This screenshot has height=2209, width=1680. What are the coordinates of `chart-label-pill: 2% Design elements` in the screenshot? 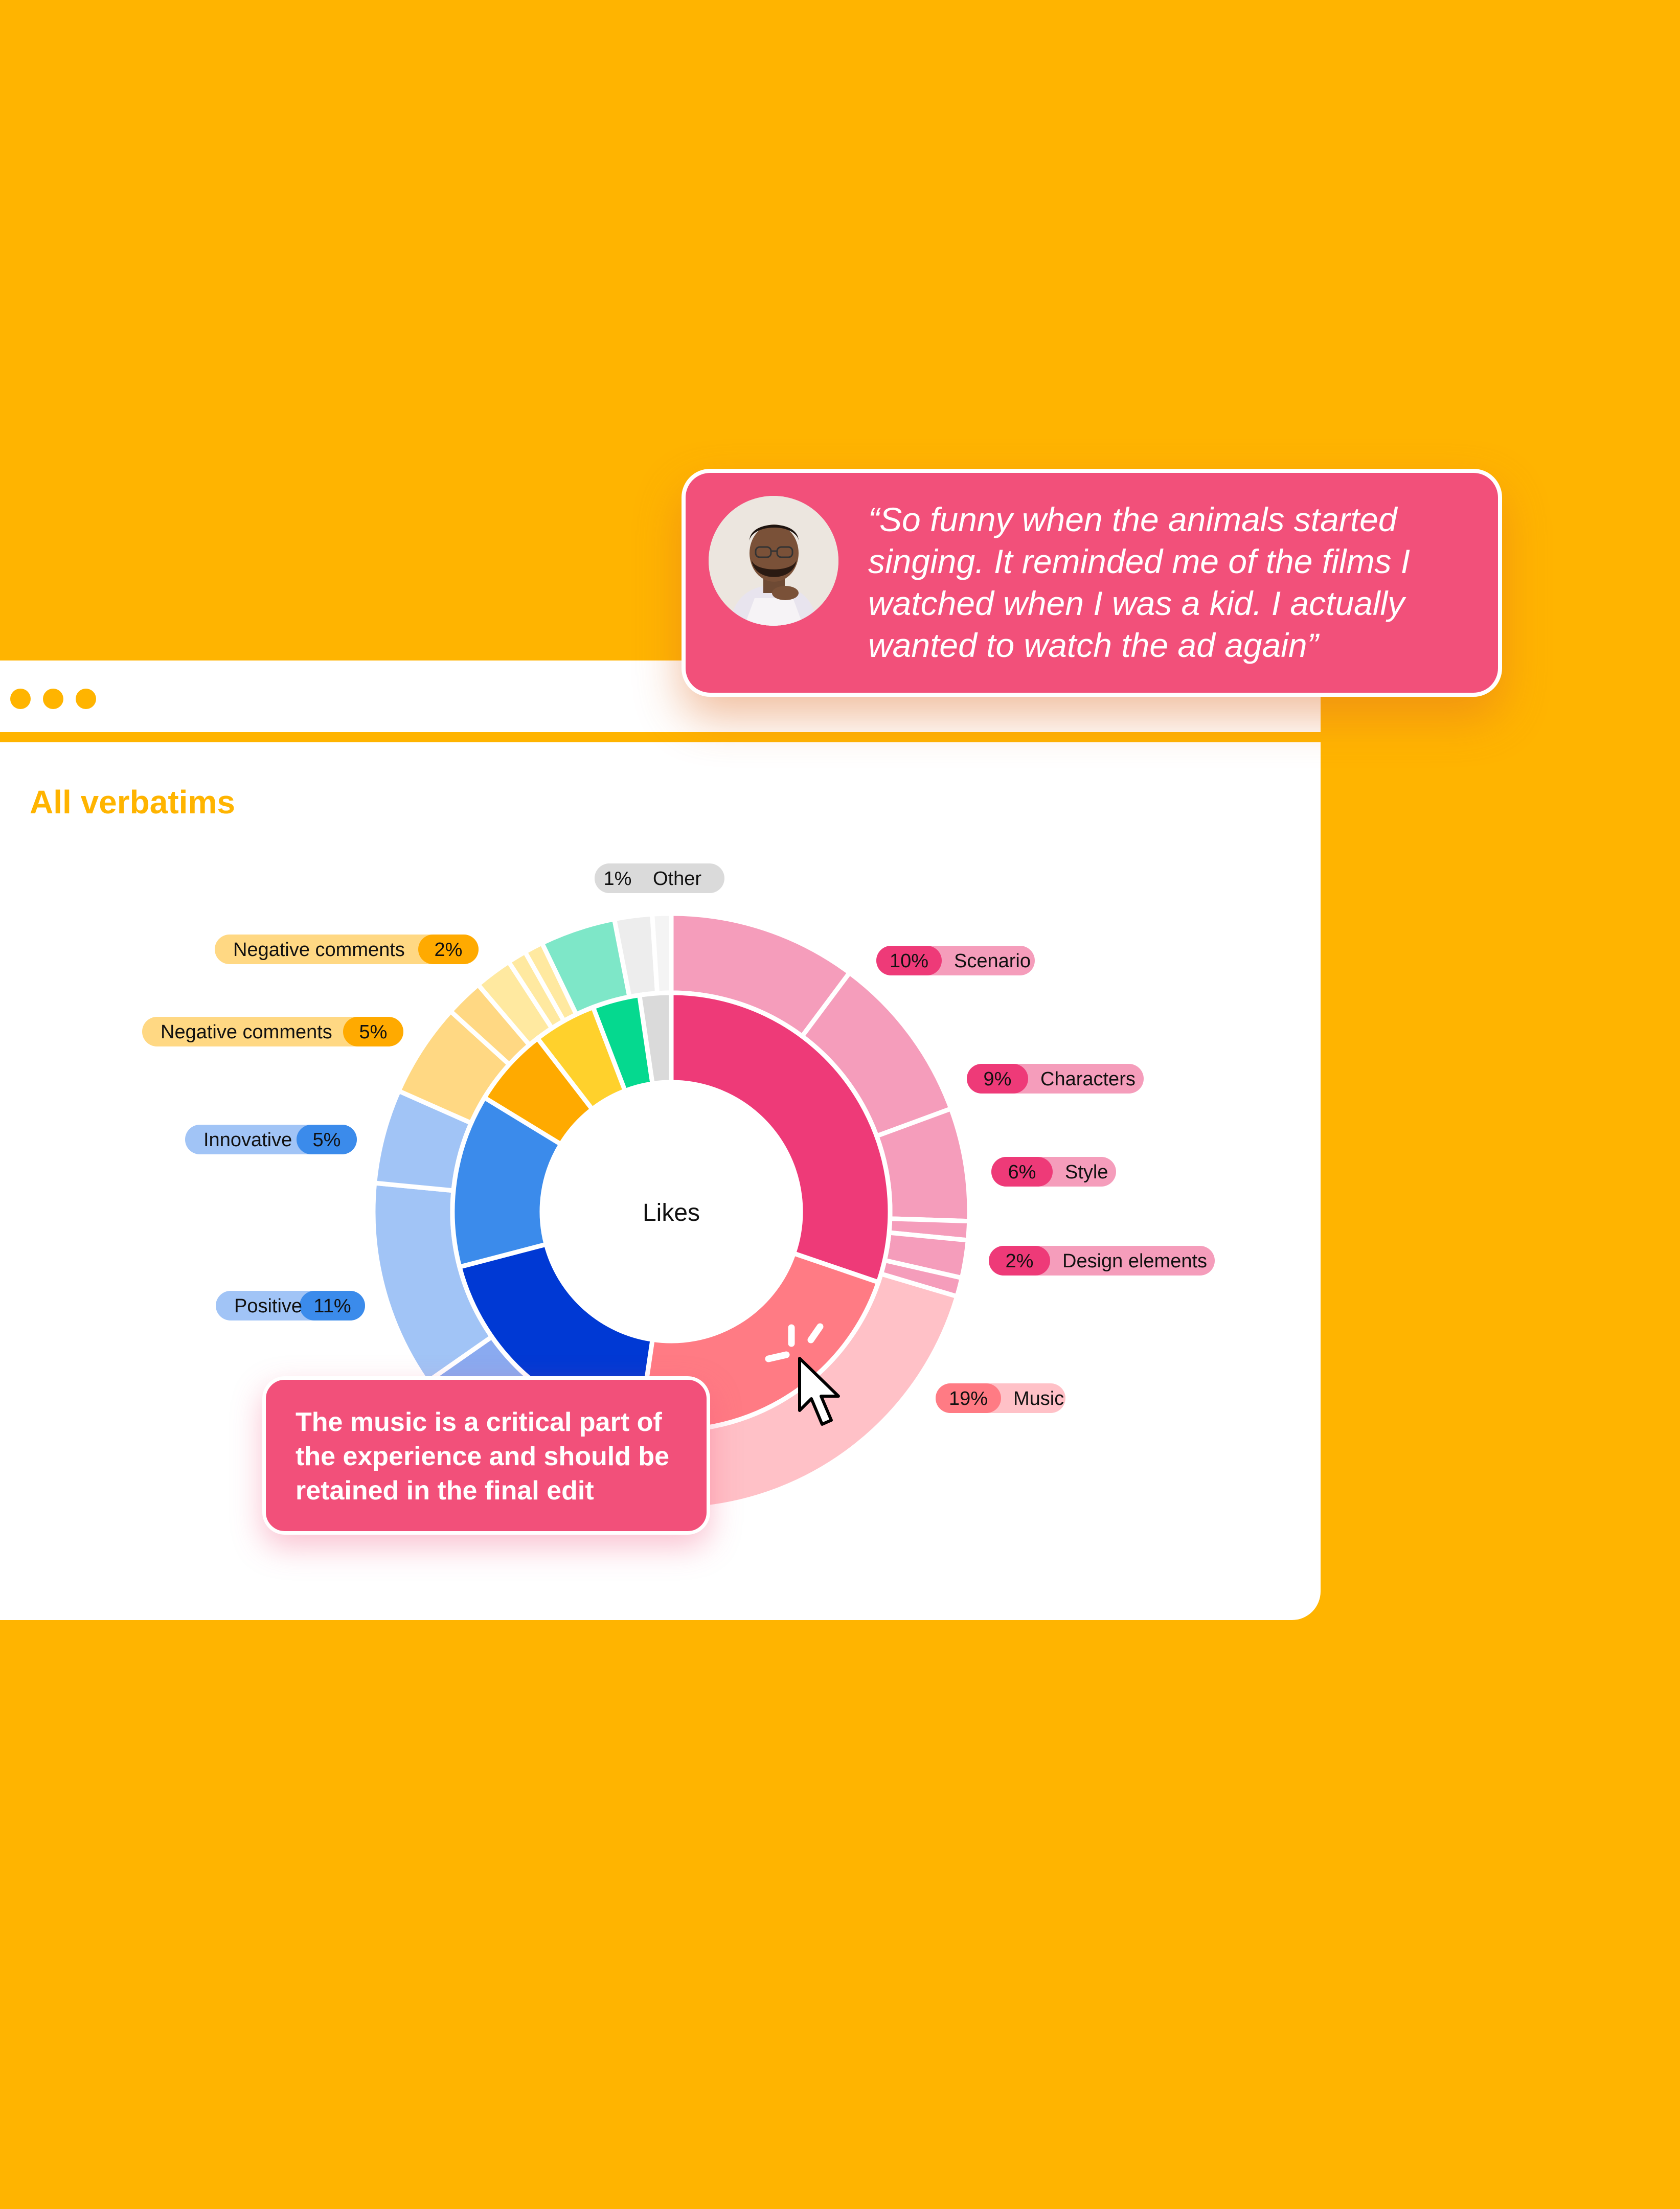 It's located at (1102, 1261).